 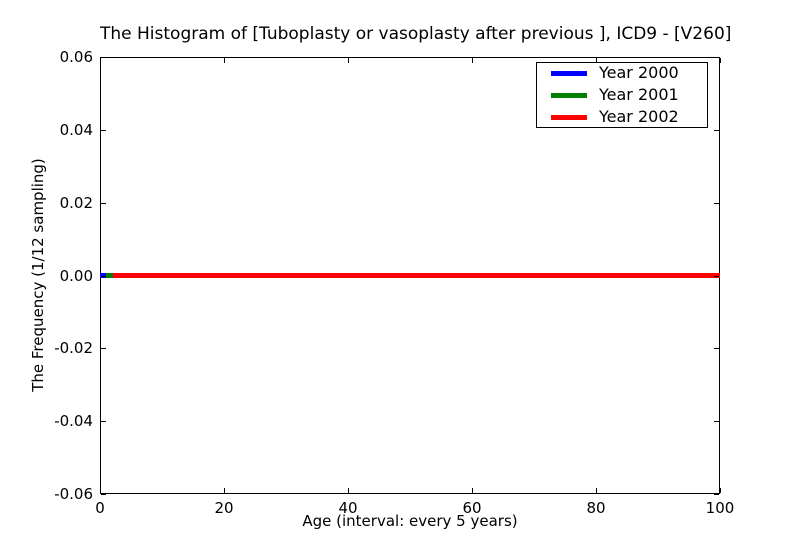 What do you see at coordinates (416, 275) in the screenshot?
I see `series-line-year-2002` at bounding box center [416, 275].